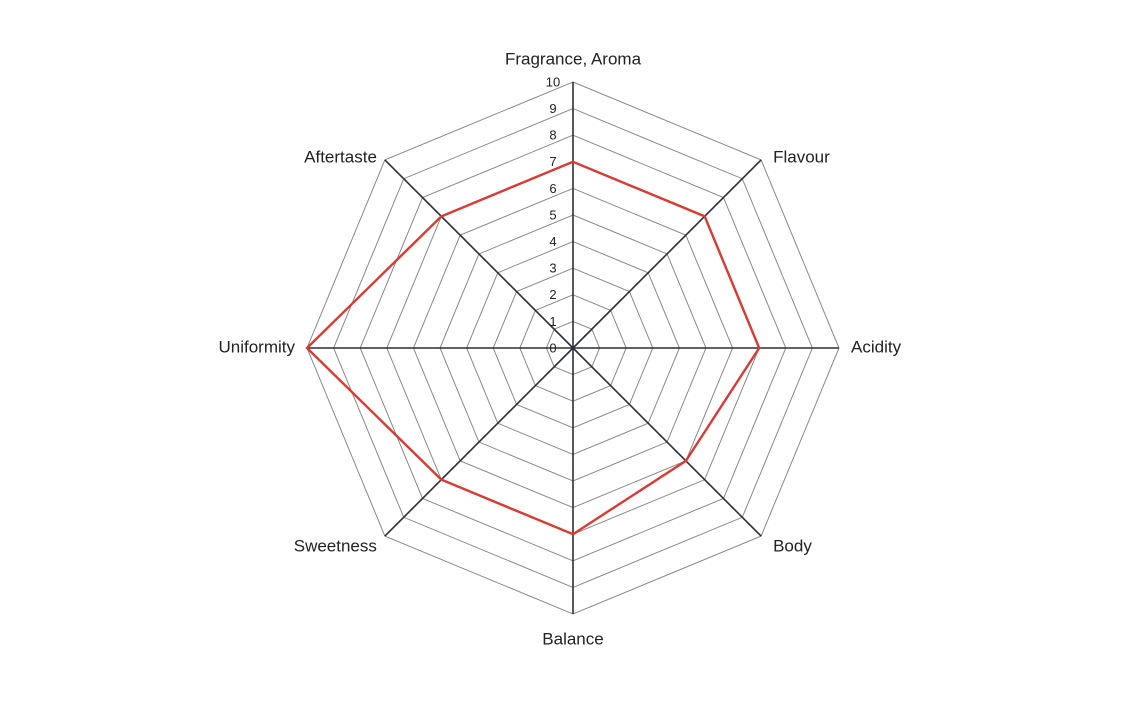 This screenshot has width=1140, height=711. What do you see at coordinates (552, 268) in the screenshot?
I see `tick-label-3: 3` at bounding box center [552, 268].